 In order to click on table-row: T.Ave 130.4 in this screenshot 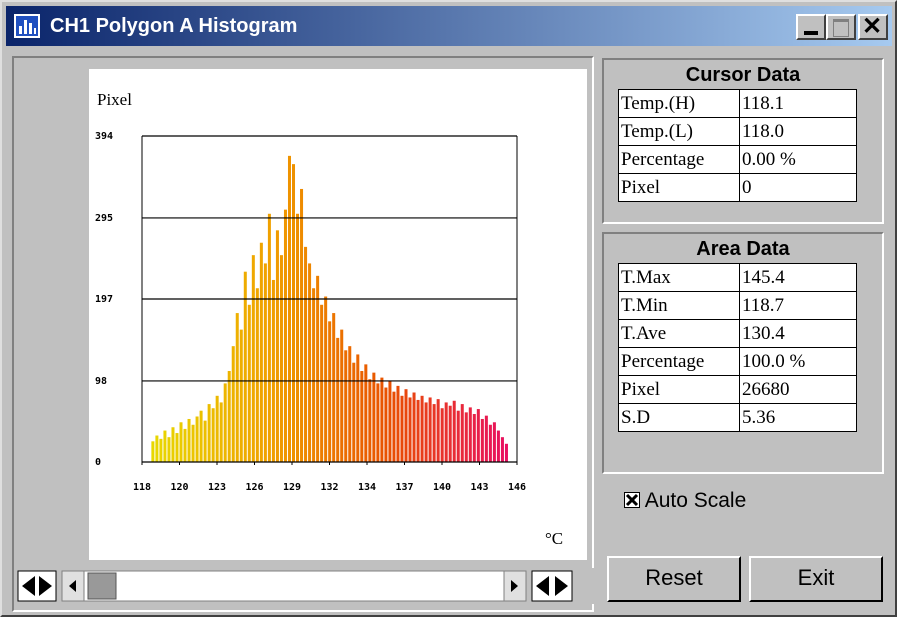, I will do `click(737, 333)`.